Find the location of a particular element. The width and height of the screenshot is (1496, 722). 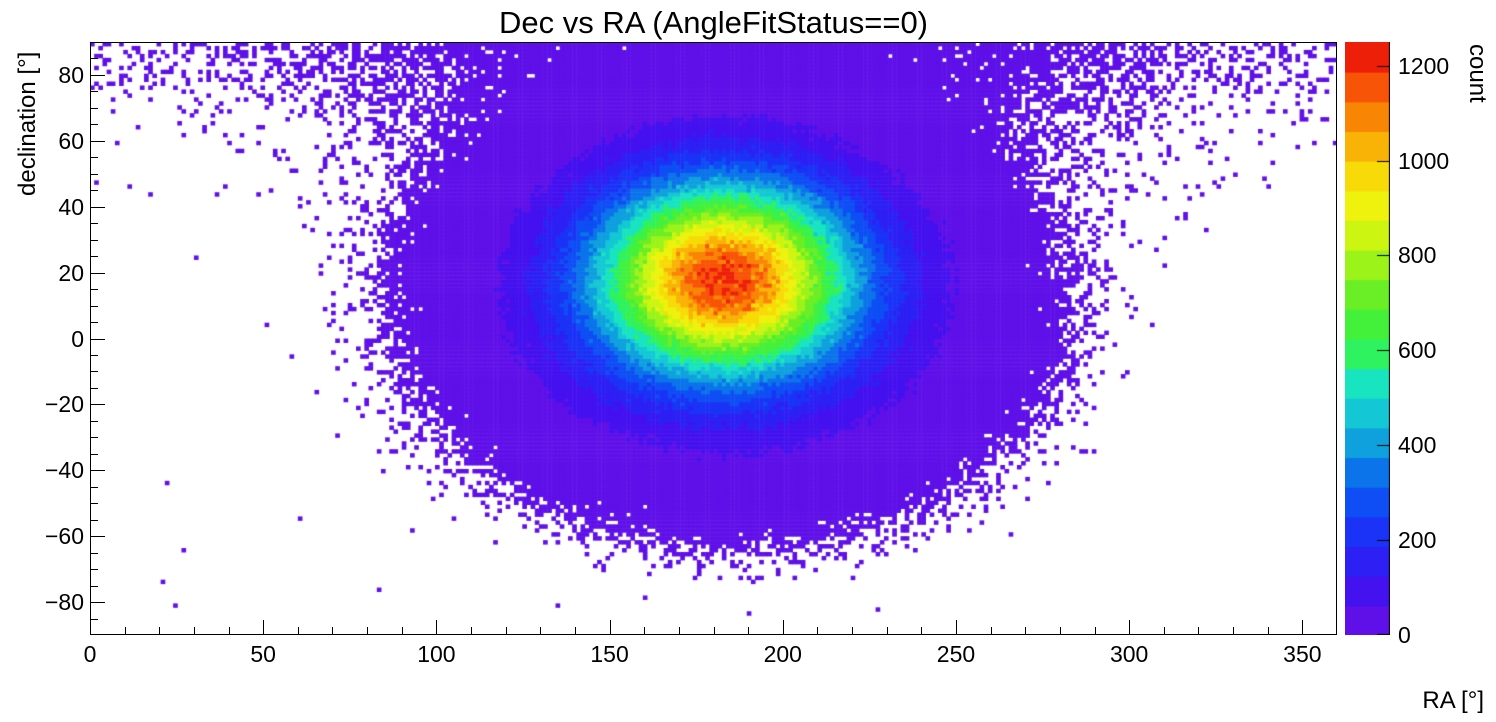

y-tick-label: −80 is located at coordinates (64, 602).